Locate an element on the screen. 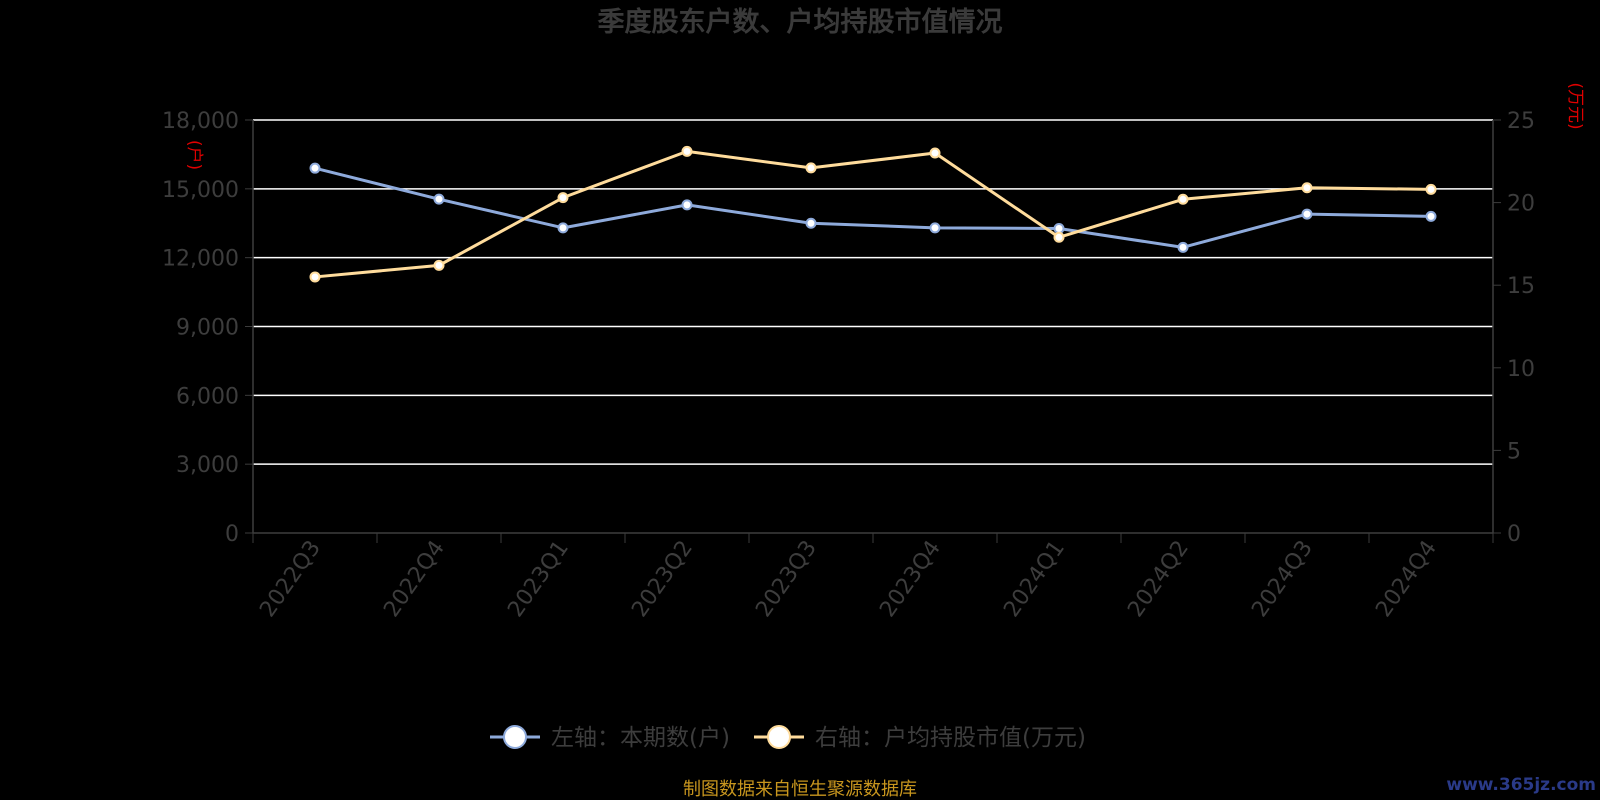 This screenshot has height=800, width=1600. right-tick-label: 0 is located at coordinates (1514, 534).